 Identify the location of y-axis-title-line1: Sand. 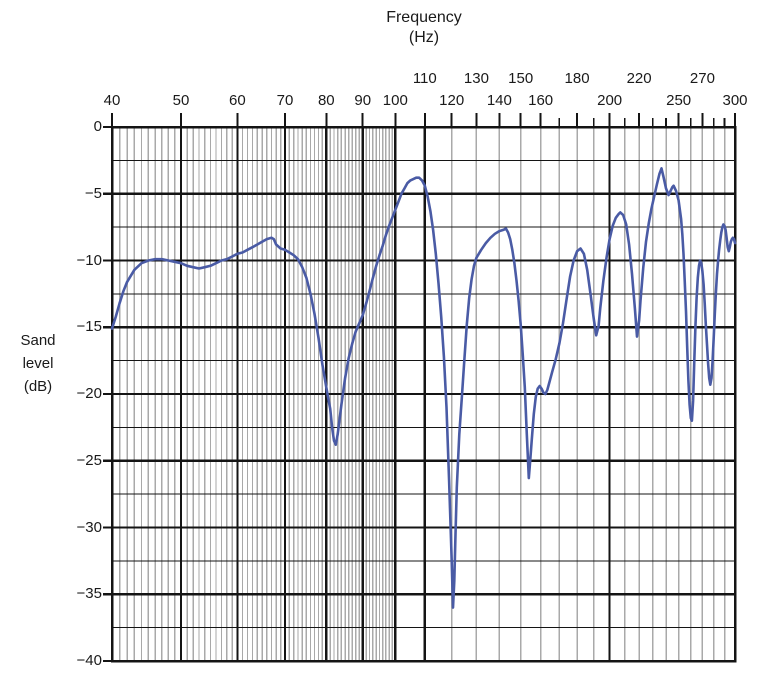
(38, 340).